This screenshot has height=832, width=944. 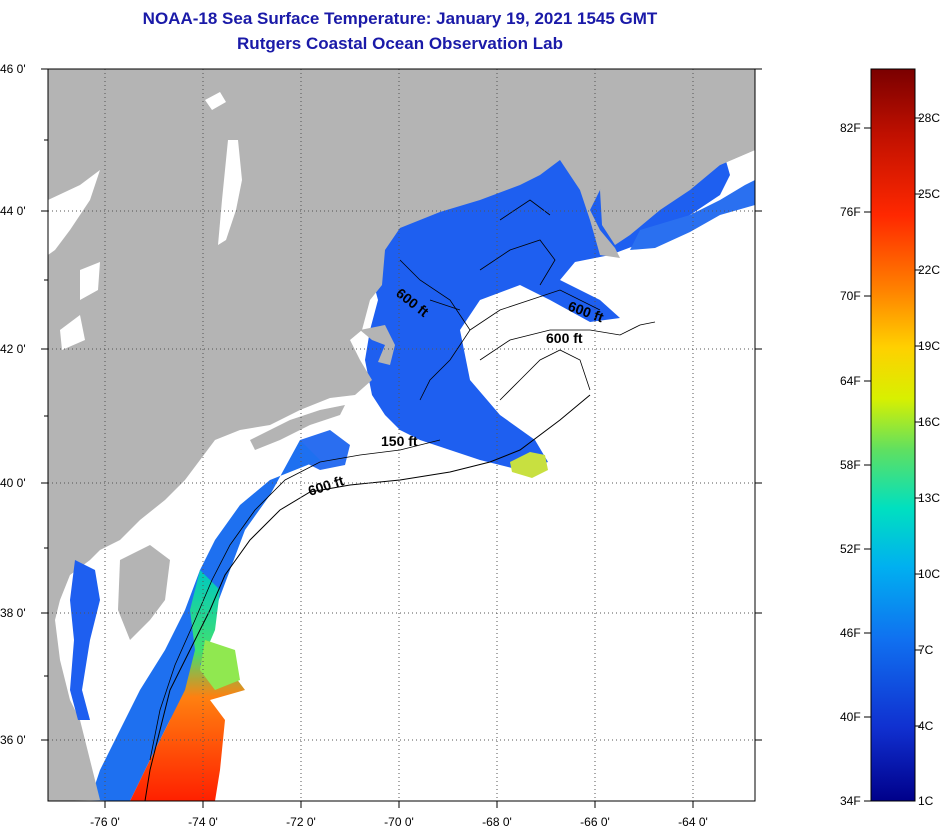 What do you see at coordinates (13, 740) in the screenshot?
I see `lat-label: 36 0'` at bounding box center [13, 740].